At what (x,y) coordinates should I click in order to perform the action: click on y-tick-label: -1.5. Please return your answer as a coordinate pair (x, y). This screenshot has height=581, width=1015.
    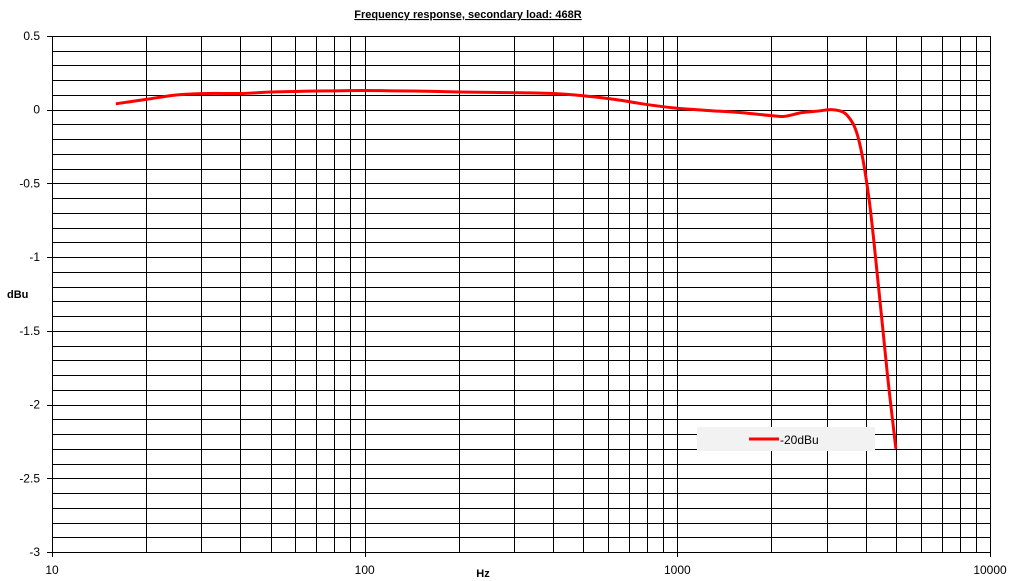
    Looking at the image, I should click on (29, 331).